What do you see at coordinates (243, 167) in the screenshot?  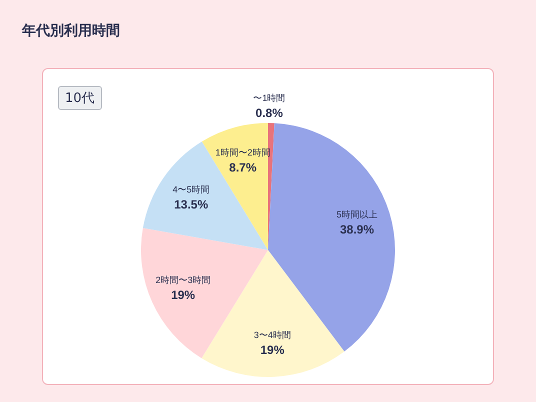 I see `data-label: 8.7%` at bounding box center [243, 167].